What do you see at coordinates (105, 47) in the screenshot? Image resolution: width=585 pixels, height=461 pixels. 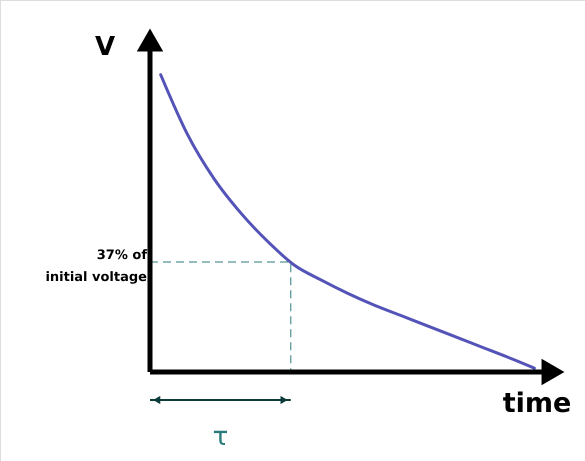 I see `y-axis-title: V` at bounding box center [105, 47].